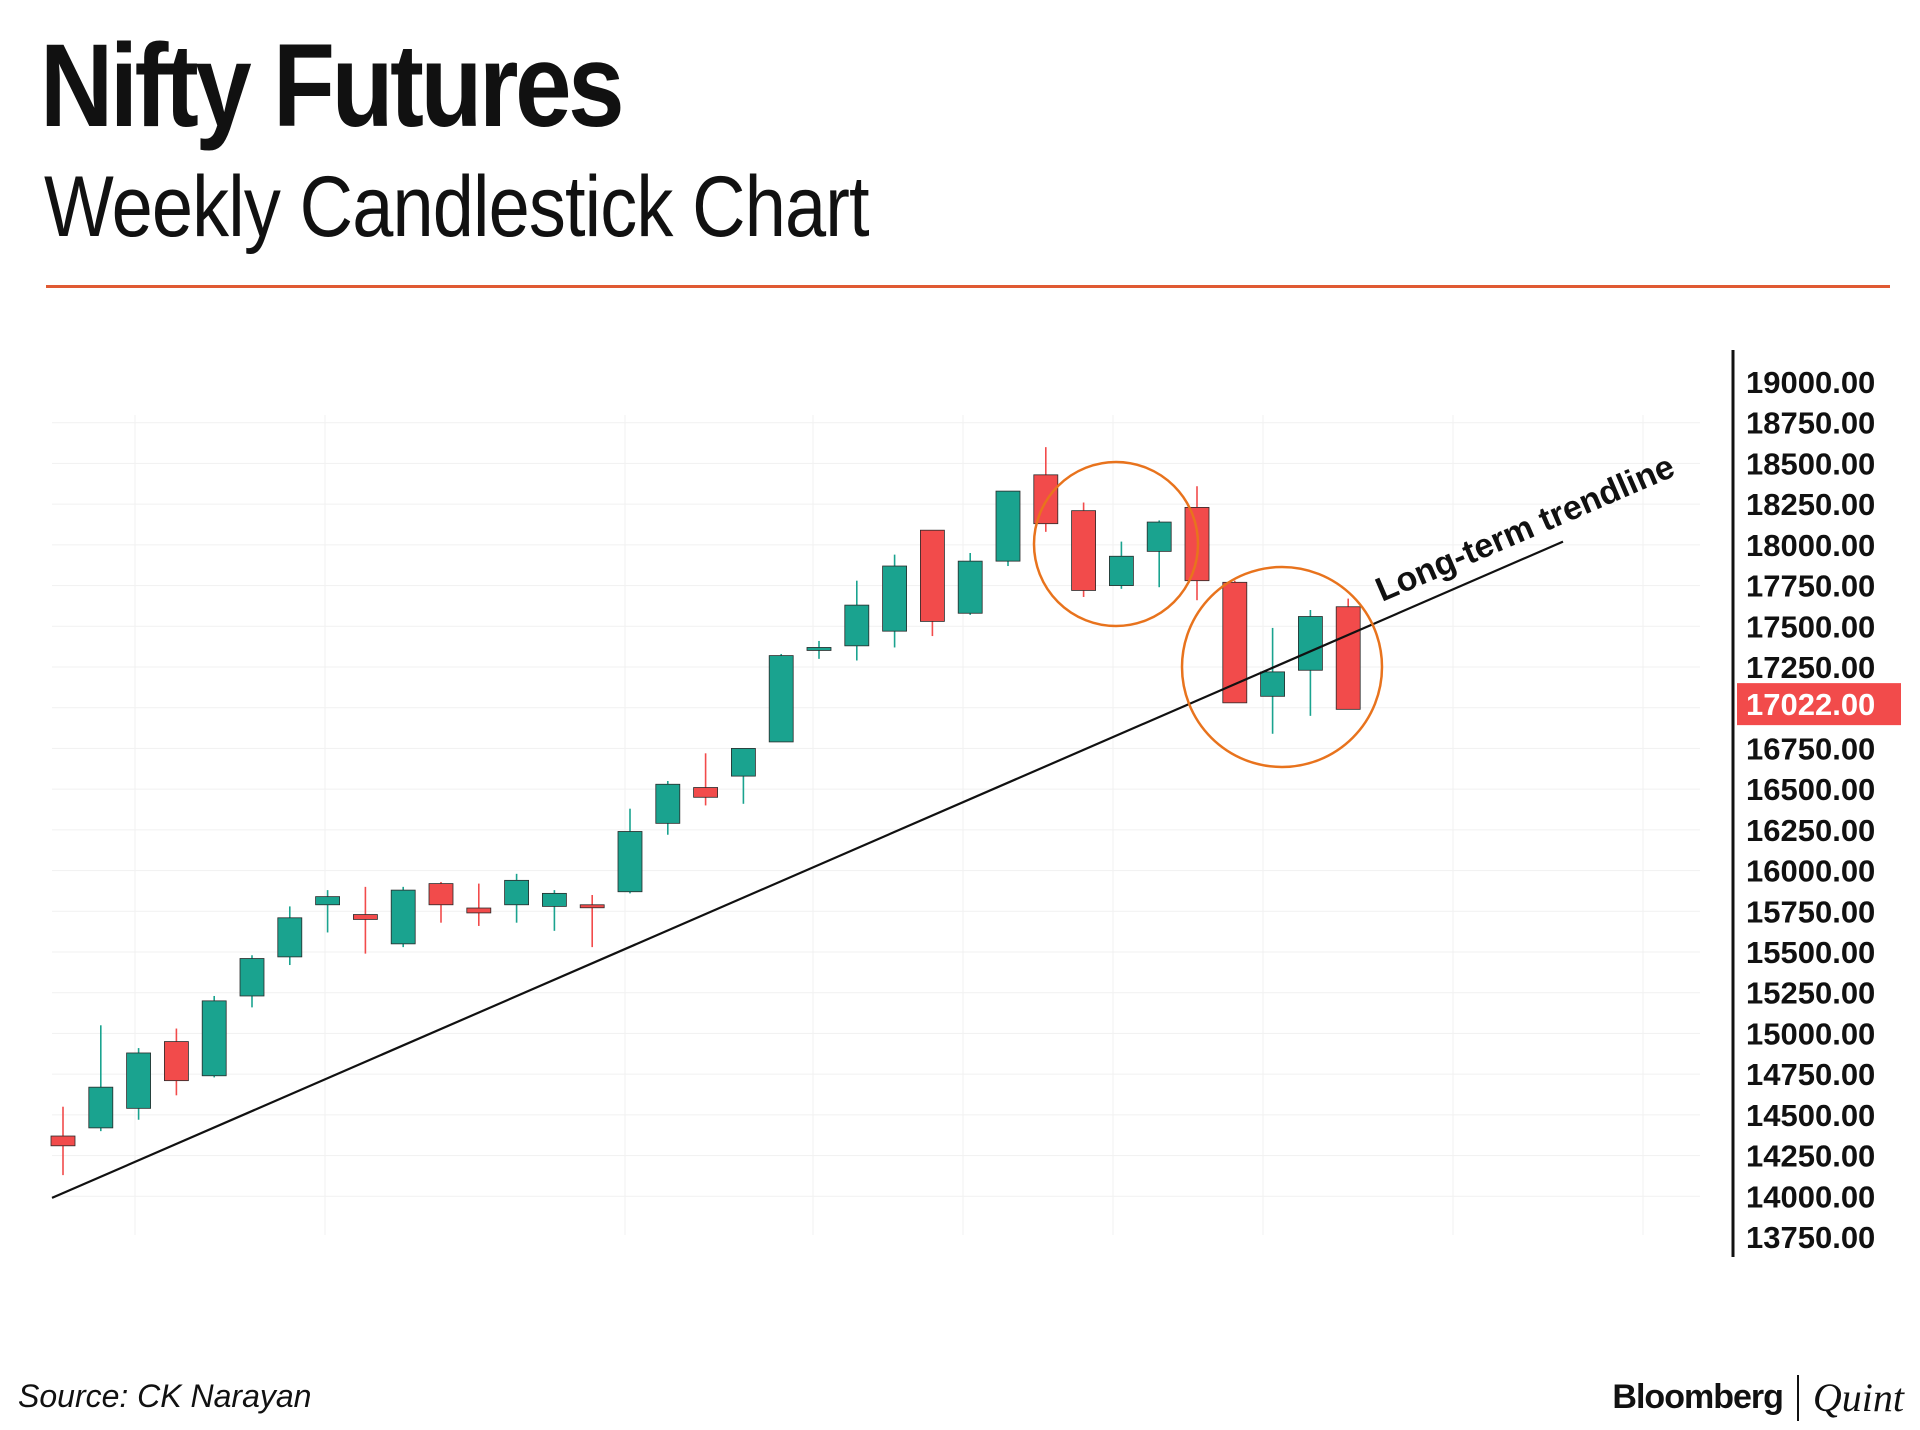 The image size is (1920, 1430). What do you see at coordinates (1810, 993) in the screenshot?
I see `y-tick-label: 15250.00` at bounding box center [1810, 993].